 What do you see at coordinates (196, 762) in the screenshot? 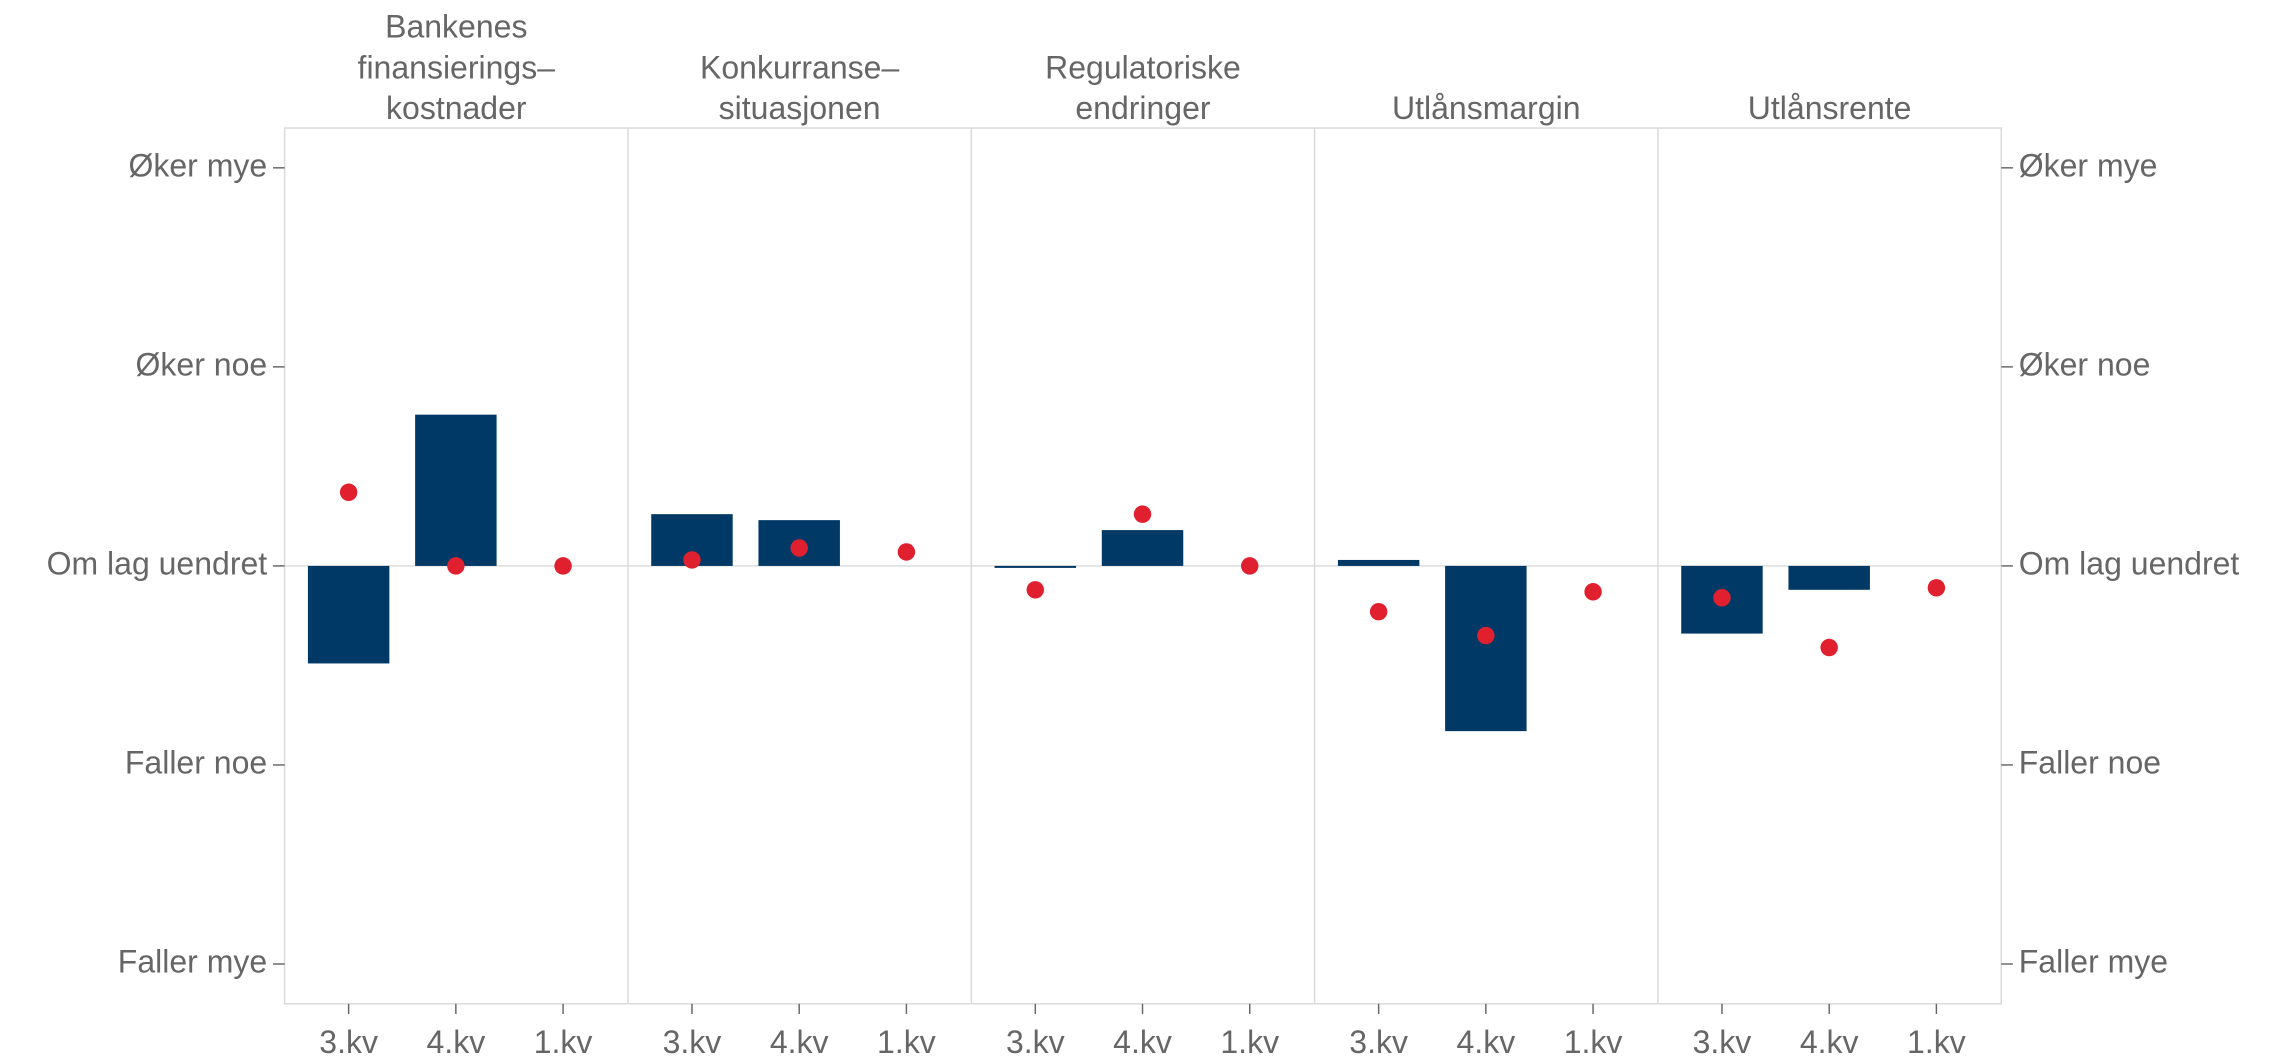
I see `y-tick-label: Faller noe` at bounding box center [196, 762].